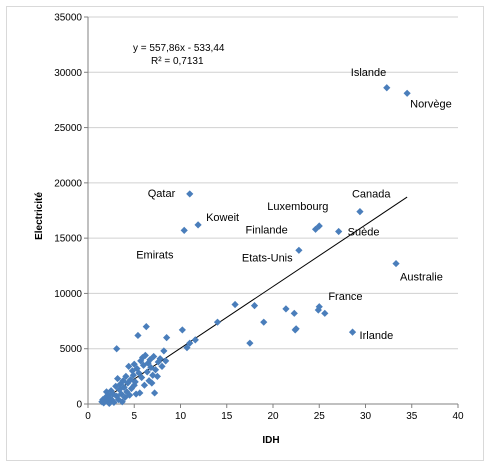 Image resolution: width=490 pixels, height=467 pixels. Describe the element at coordinates (68, 183) in the screenshot. I see `y-tick-label: 20000` at that location.